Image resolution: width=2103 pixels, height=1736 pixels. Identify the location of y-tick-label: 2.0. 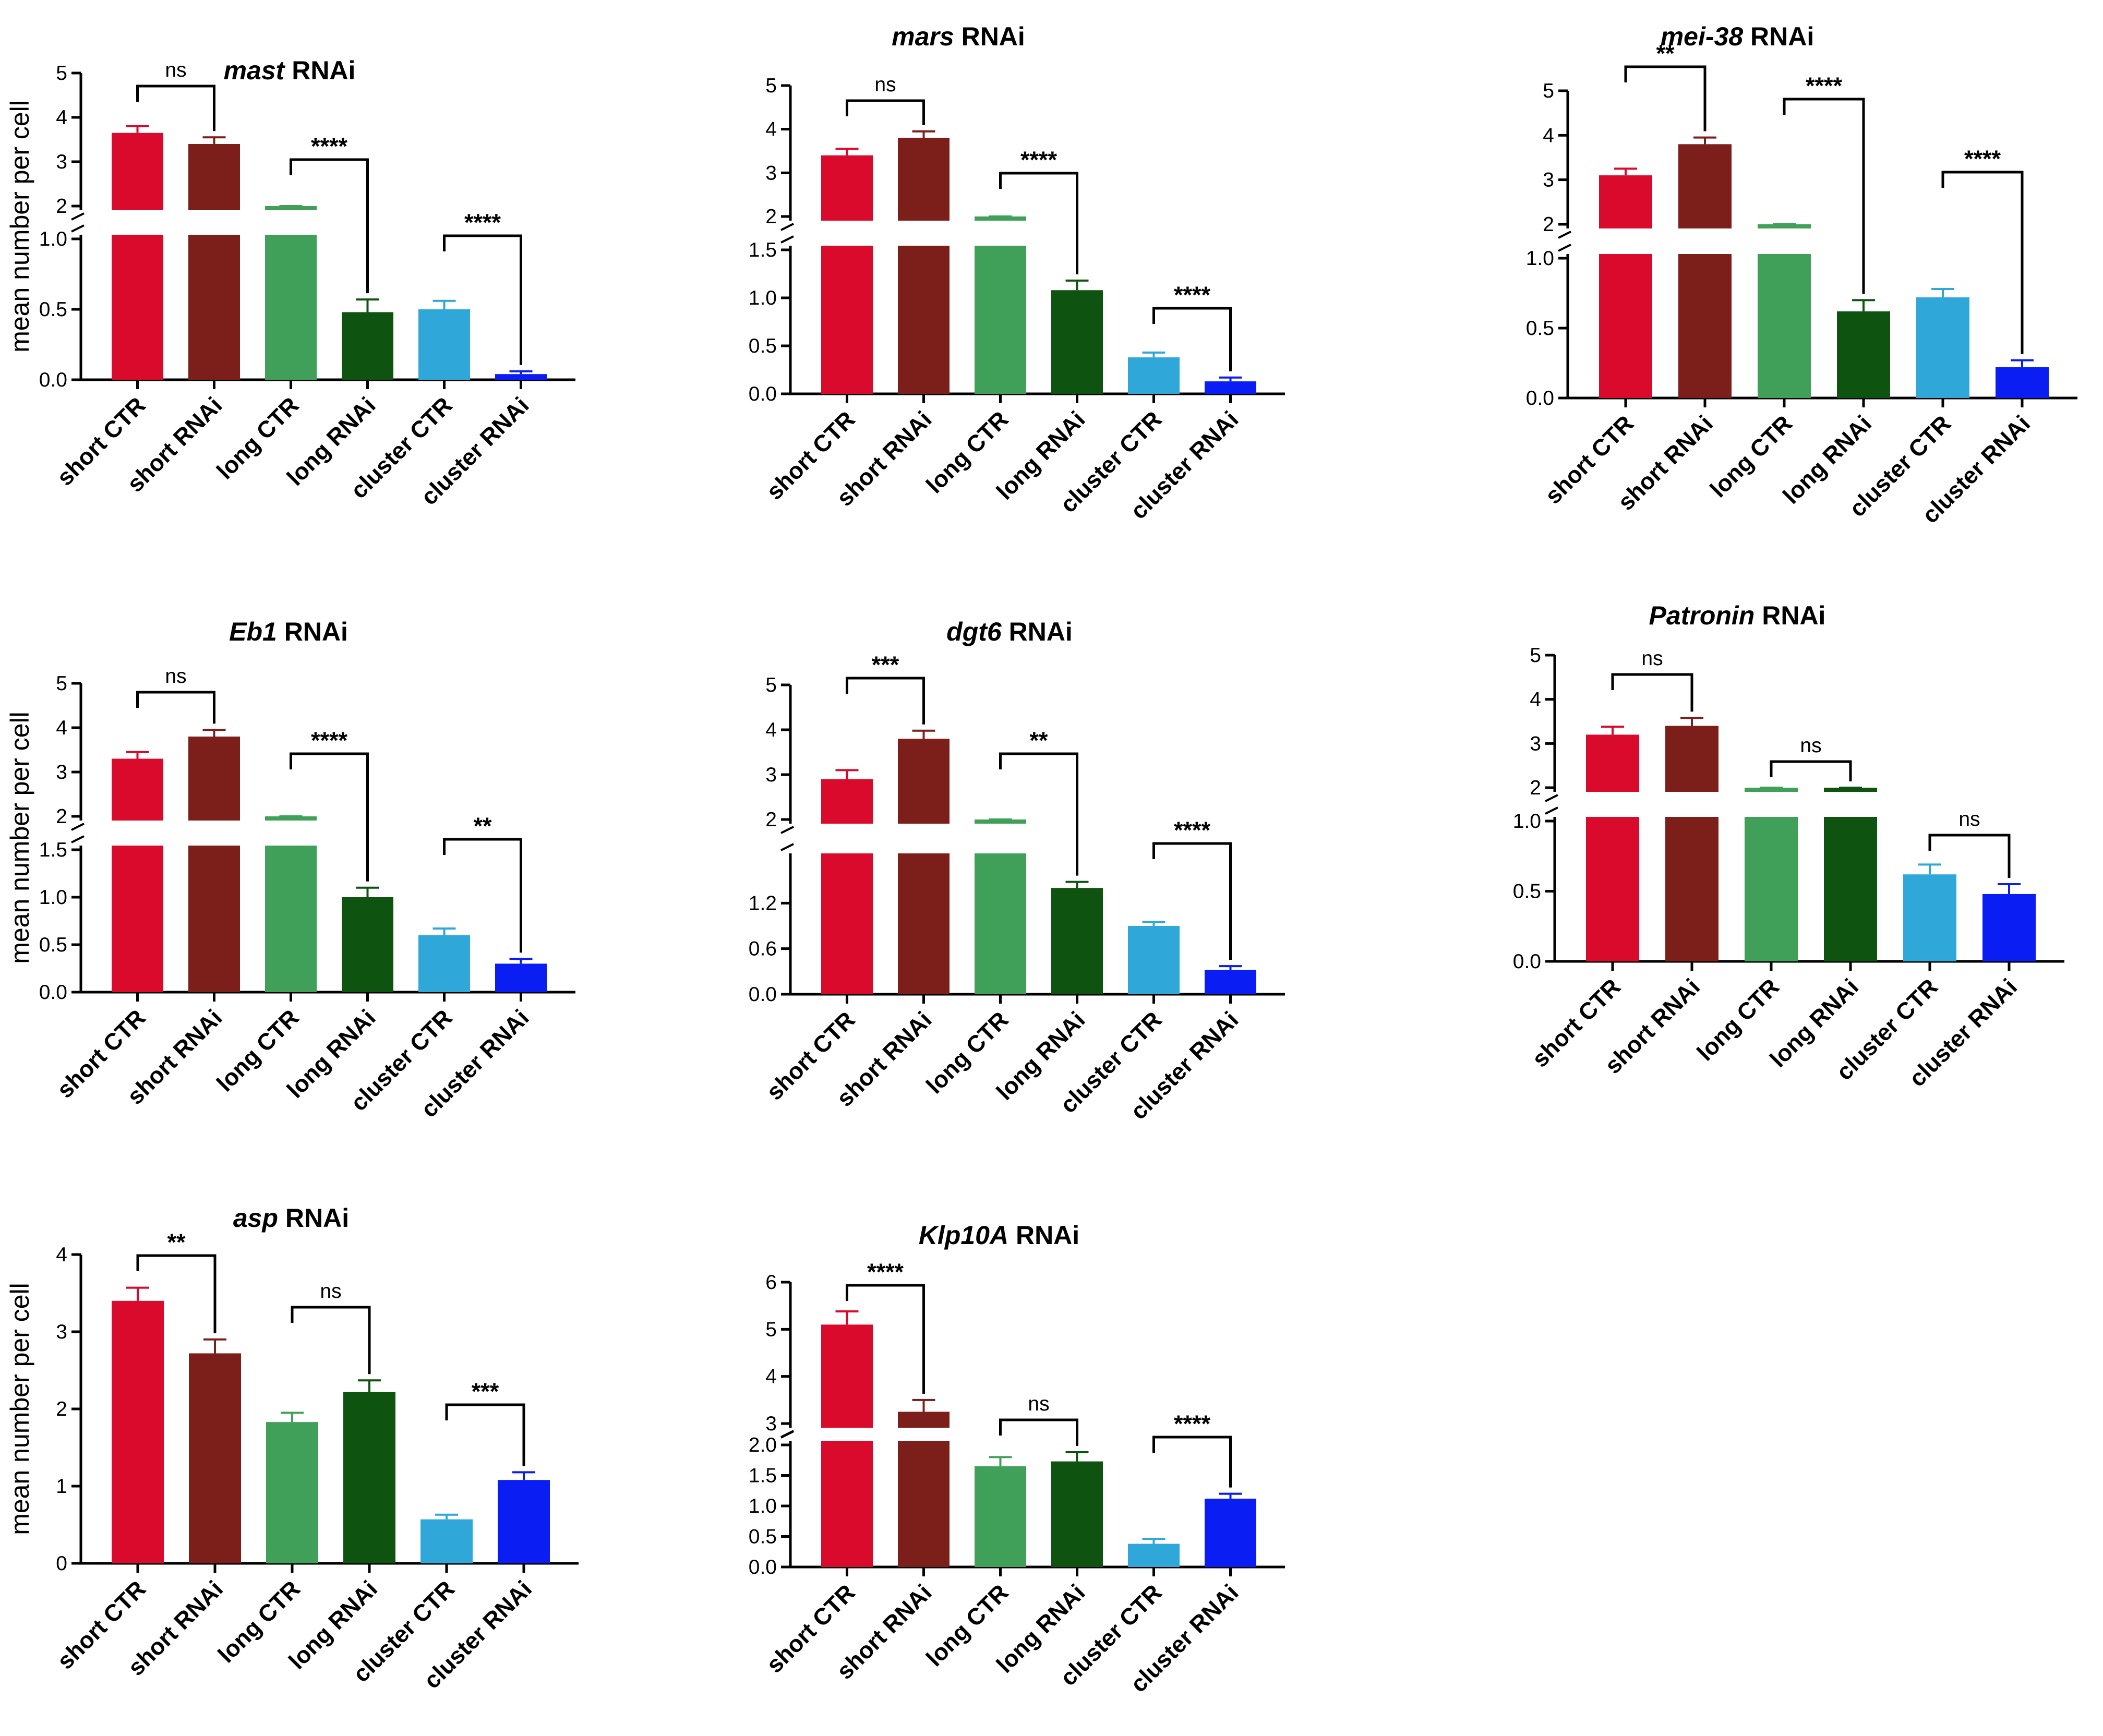
(763, 1445).